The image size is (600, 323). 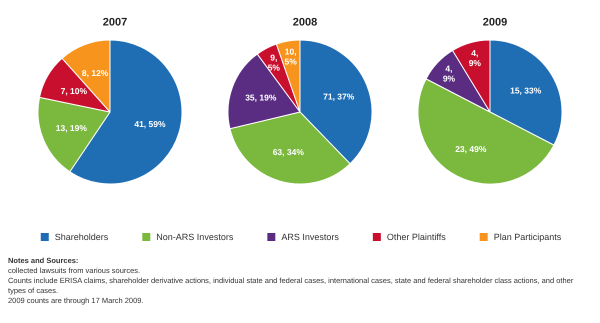 I want to click on data-label: 41, 59%, so click(x=150, y=124).